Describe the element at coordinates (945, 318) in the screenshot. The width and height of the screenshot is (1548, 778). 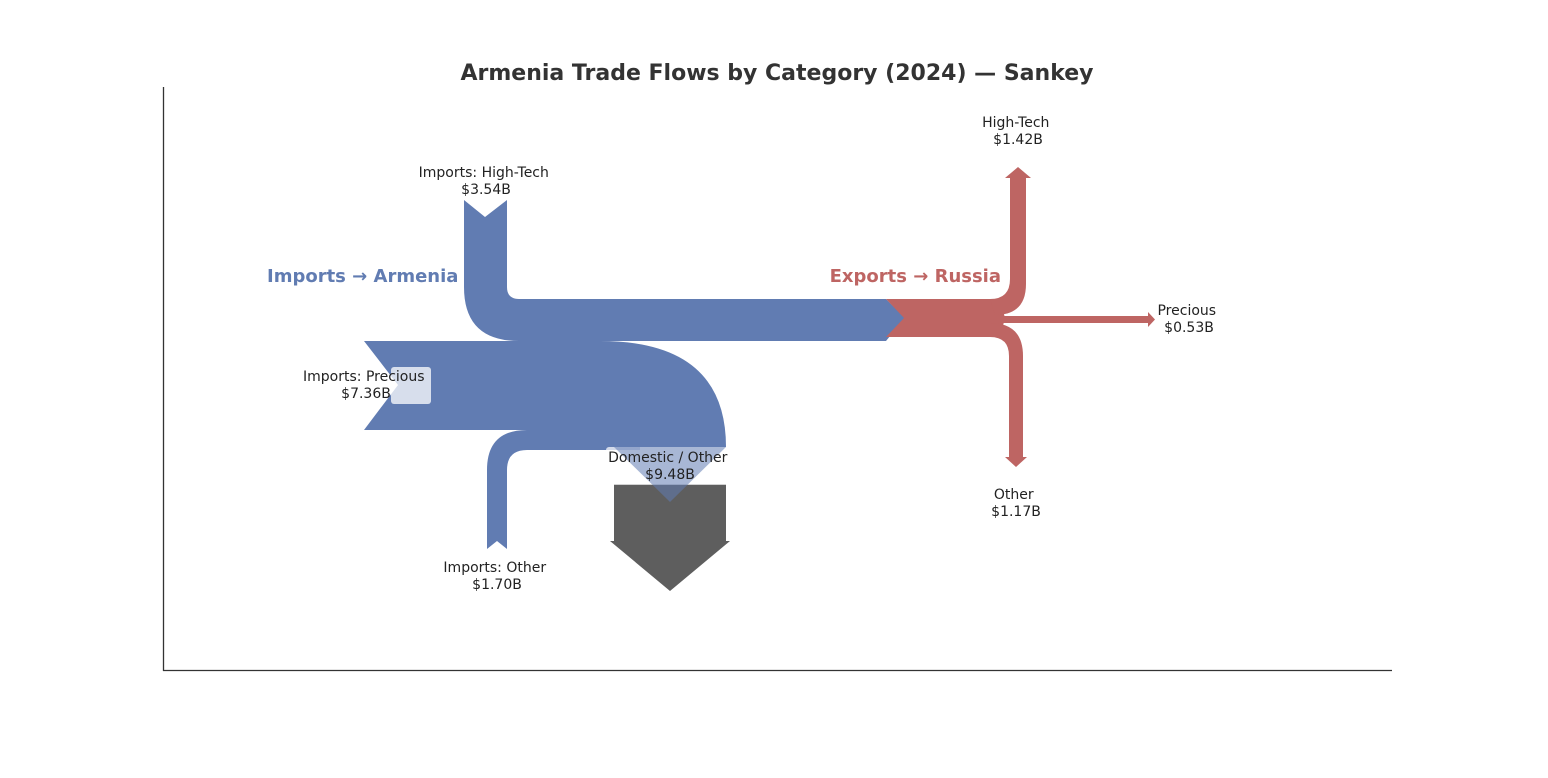
I see `flow-exports-trunk` at that location.